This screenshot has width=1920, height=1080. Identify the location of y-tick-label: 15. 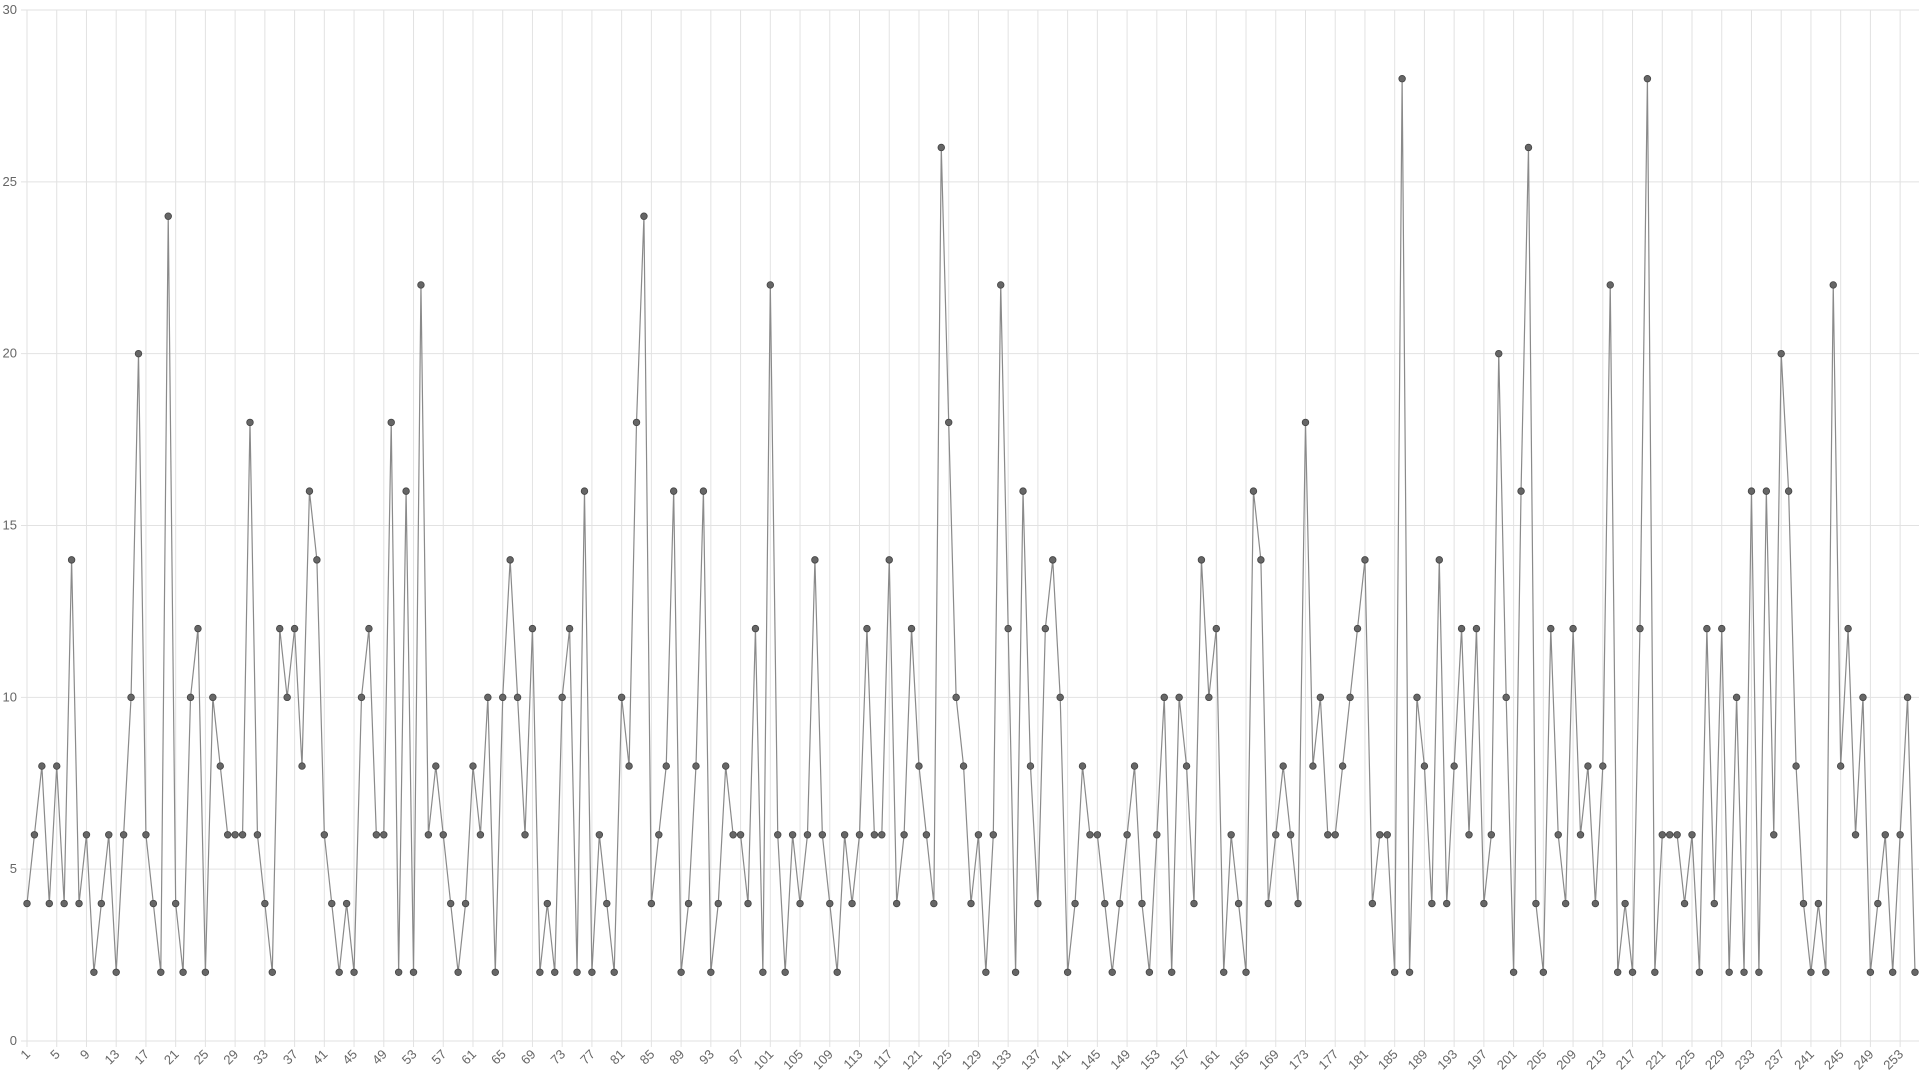
(10, 525).